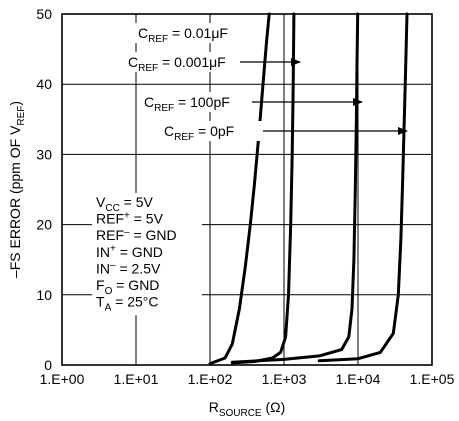  Describe the element at coordinates (17, 189) in the screenshot. I see `y-axis-label: –FS ERROR (ppm OF VREF)` at that location.